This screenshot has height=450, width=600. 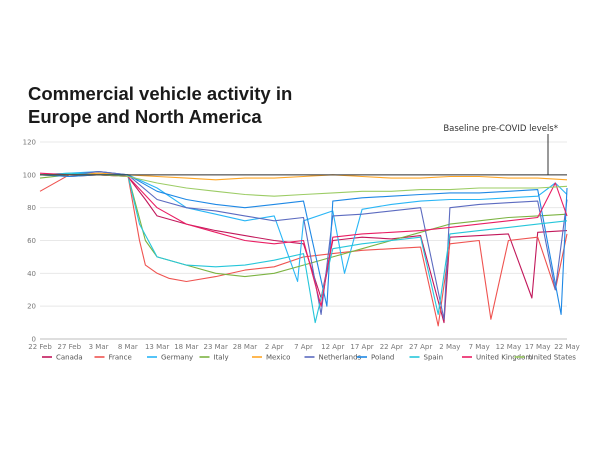 I want to click on x-tick-label: 18 Mar, so click(x=186, y=347).